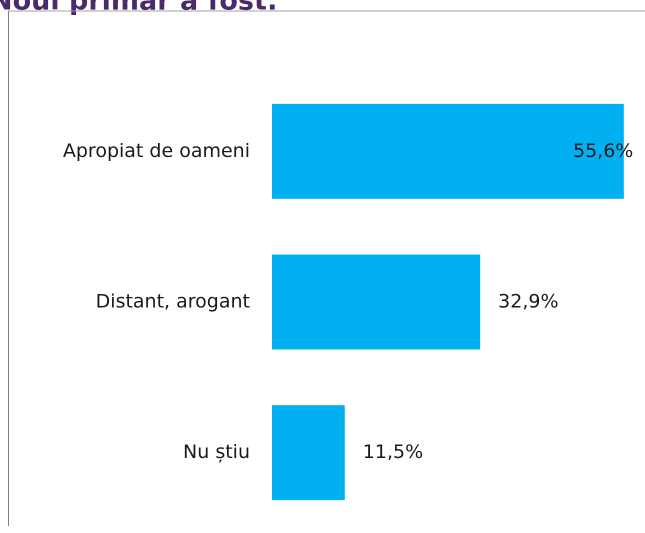 Image resolution: width=645 pixels, height=533 pixels. What do you see at coordinates (603, 151) in the screenshot?
I see `value-label: 55,6%` at bounding box center [603, 151].